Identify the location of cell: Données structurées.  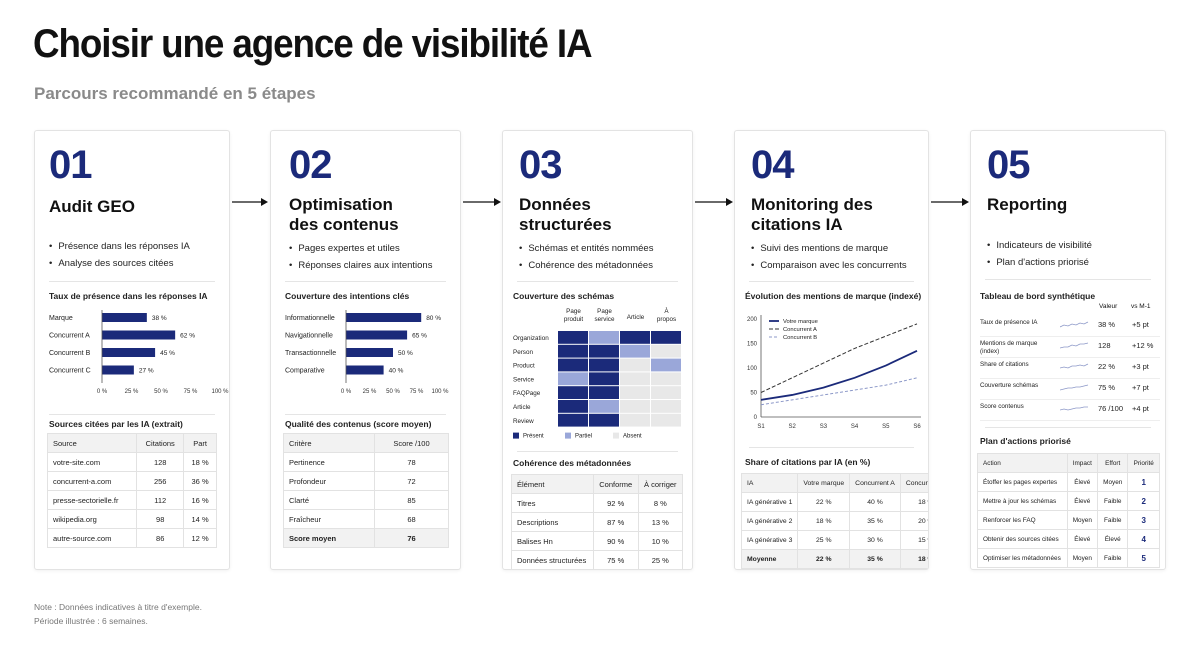
(552, 559).